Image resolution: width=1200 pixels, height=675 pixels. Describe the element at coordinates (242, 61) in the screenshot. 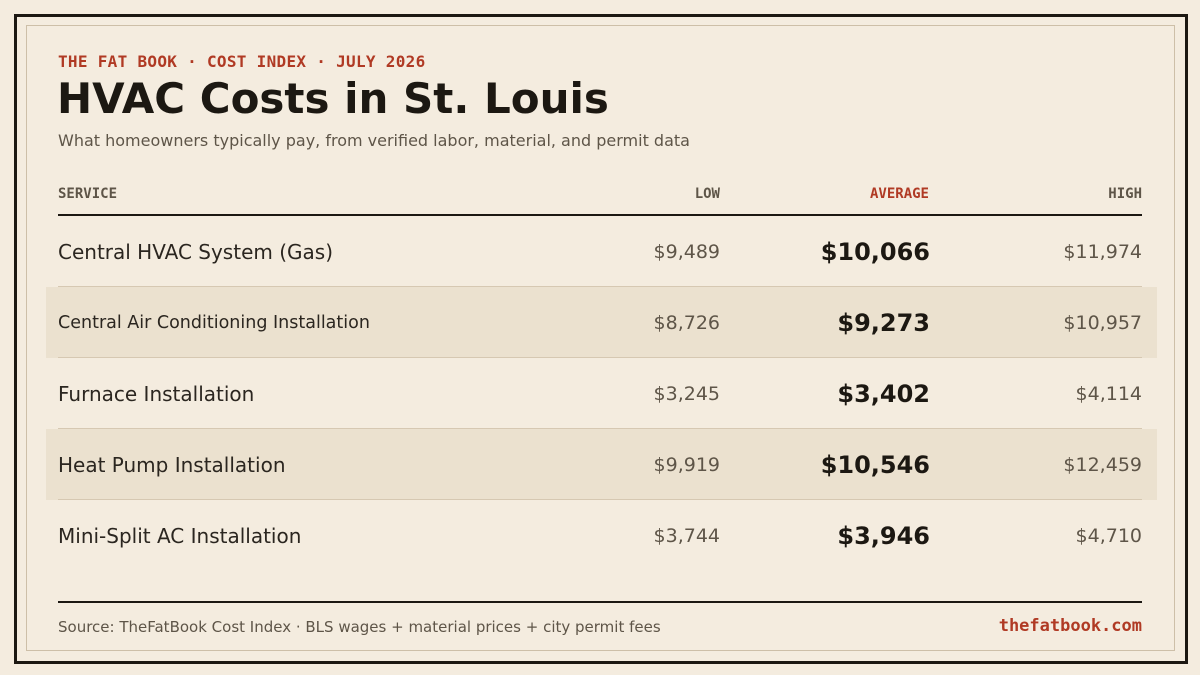

I see `kicker: THE FAT BOOK · COST INDEX · JULY 2026` at that location.